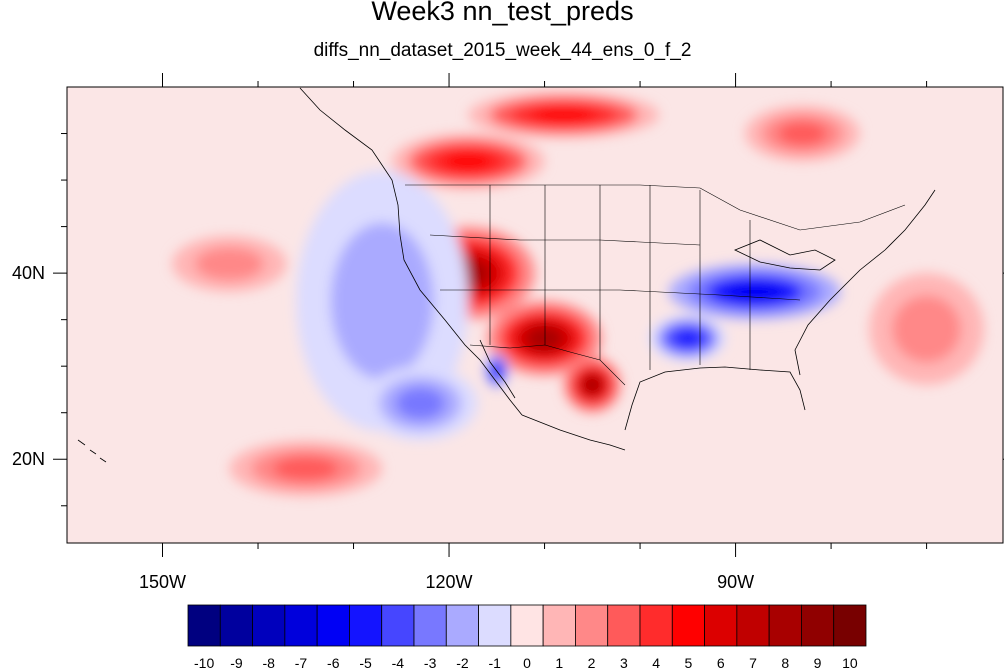 This screenshot has width=1005, height=672. I want to click on colorbar-label: -10, so click(204, 663).